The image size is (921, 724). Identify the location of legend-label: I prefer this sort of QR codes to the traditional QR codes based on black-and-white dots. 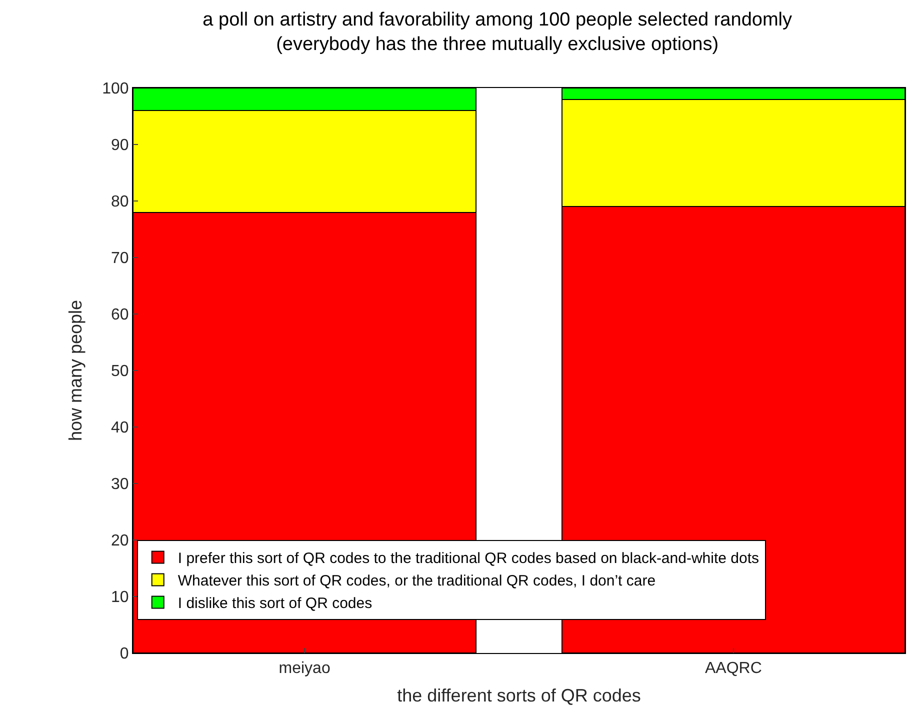
(468, 559).